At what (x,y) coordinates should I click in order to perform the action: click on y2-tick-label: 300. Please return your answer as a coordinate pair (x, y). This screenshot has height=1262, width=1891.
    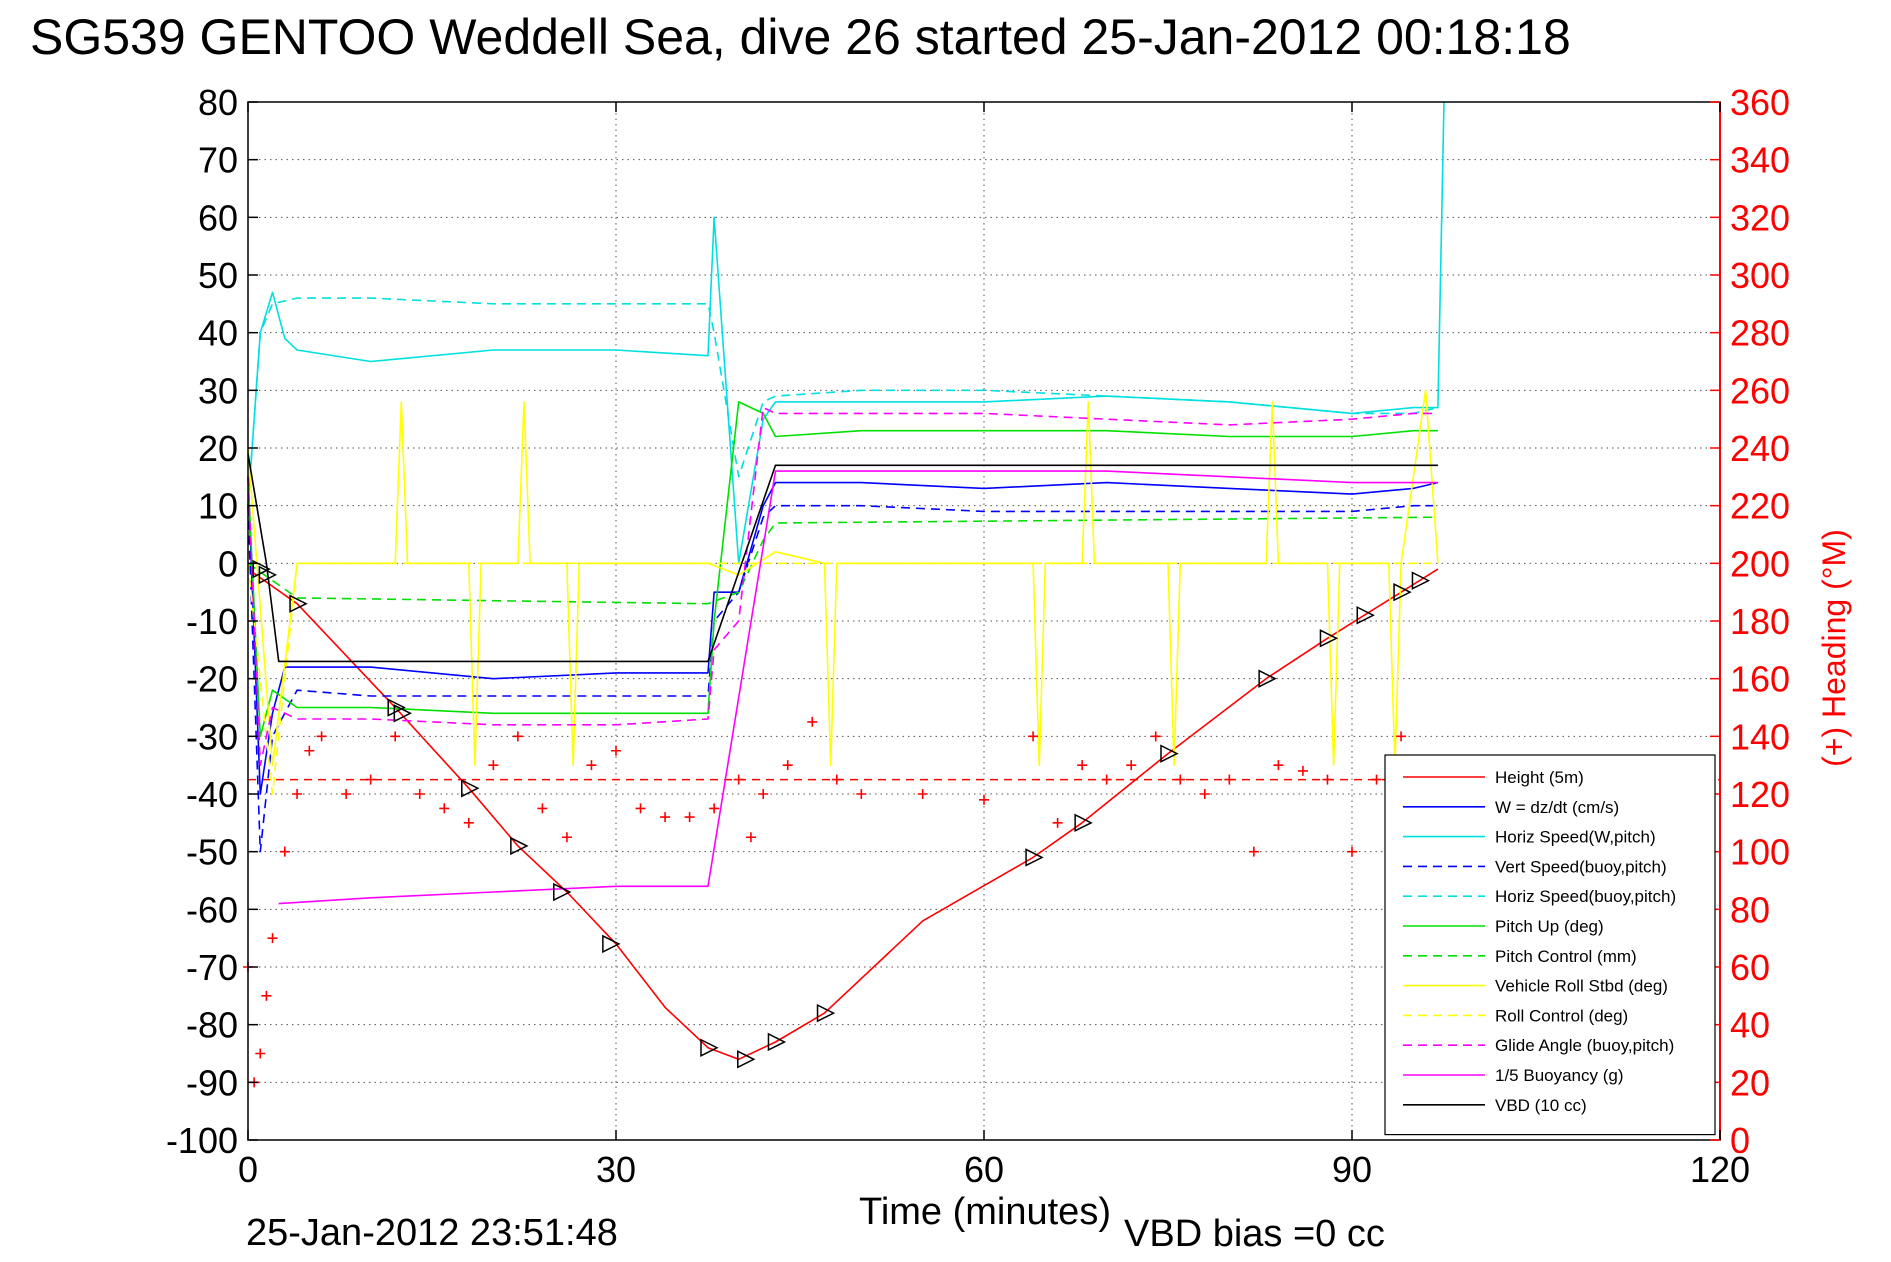
    Looking at the image, I should click on (1760, 275).